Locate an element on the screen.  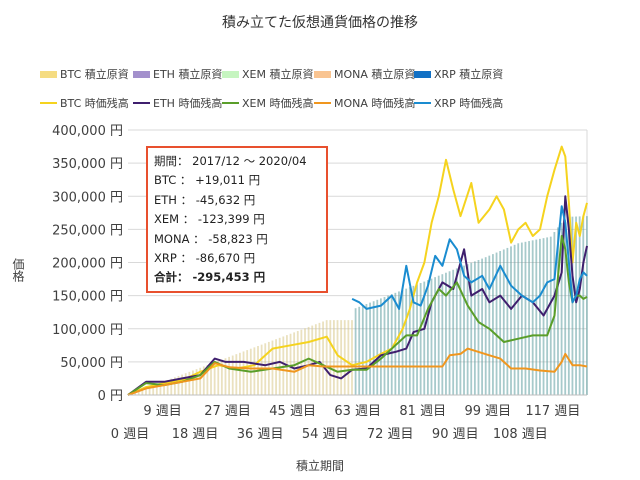
legend-label: XRP 積立原資 is located at coordinates (469, 74).